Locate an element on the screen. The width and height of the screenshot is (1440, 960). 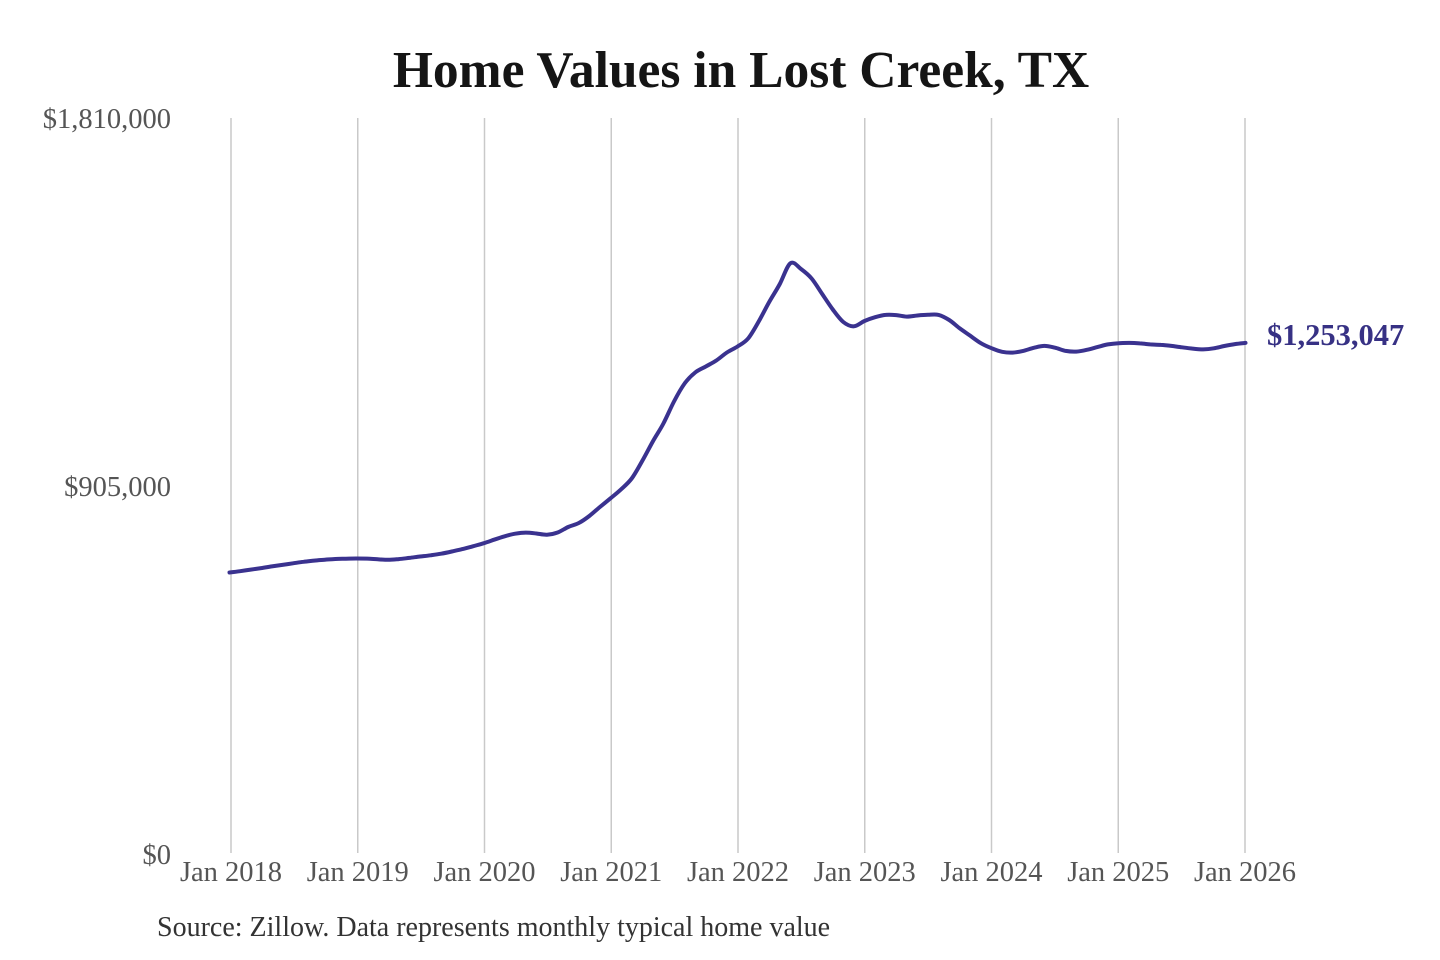
svg-text: $1,253,047 is located at coordinates (1335, 335).